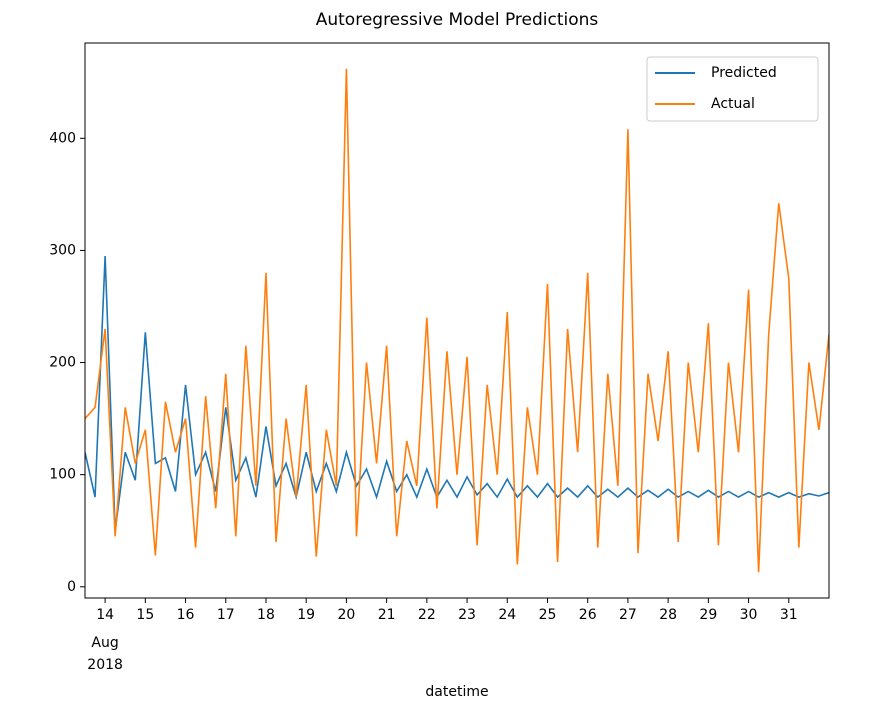 Image resolution: width=889 pixels, height=714 pixels. What do you see at coordinates (105, 665) in the screenshot?
I see `x-tick-sublabel: 2018` at bounding box center [105, 665].